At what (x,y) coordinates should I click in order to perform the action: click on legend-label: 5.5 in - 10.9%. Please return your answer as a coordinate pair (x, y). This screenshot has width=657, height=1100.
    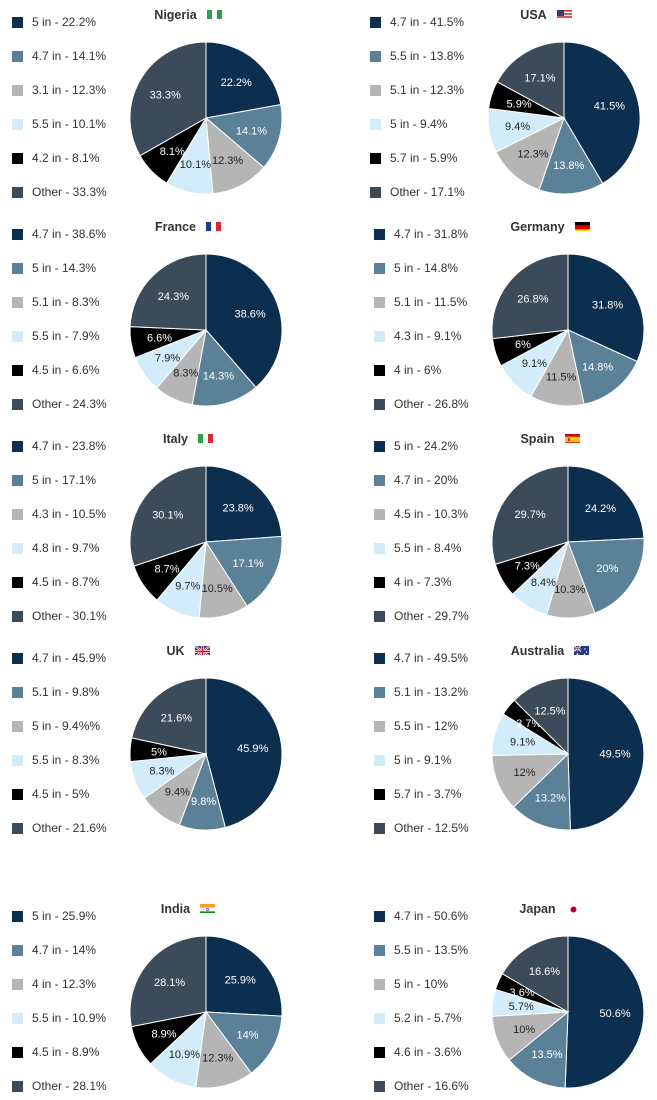
    Looking at the image, I should click on (69, 1018).